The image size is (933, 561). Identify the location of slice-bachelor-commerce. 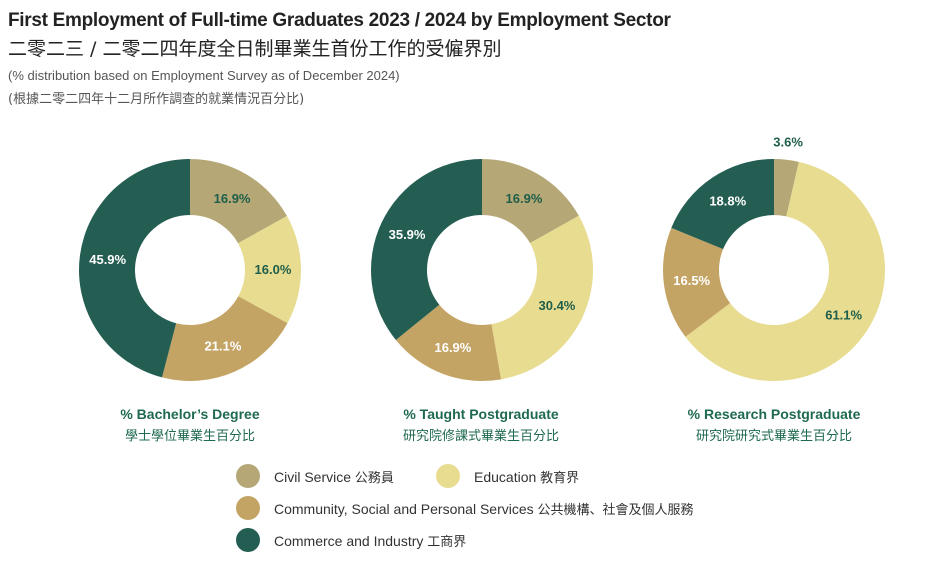
(134, 268).